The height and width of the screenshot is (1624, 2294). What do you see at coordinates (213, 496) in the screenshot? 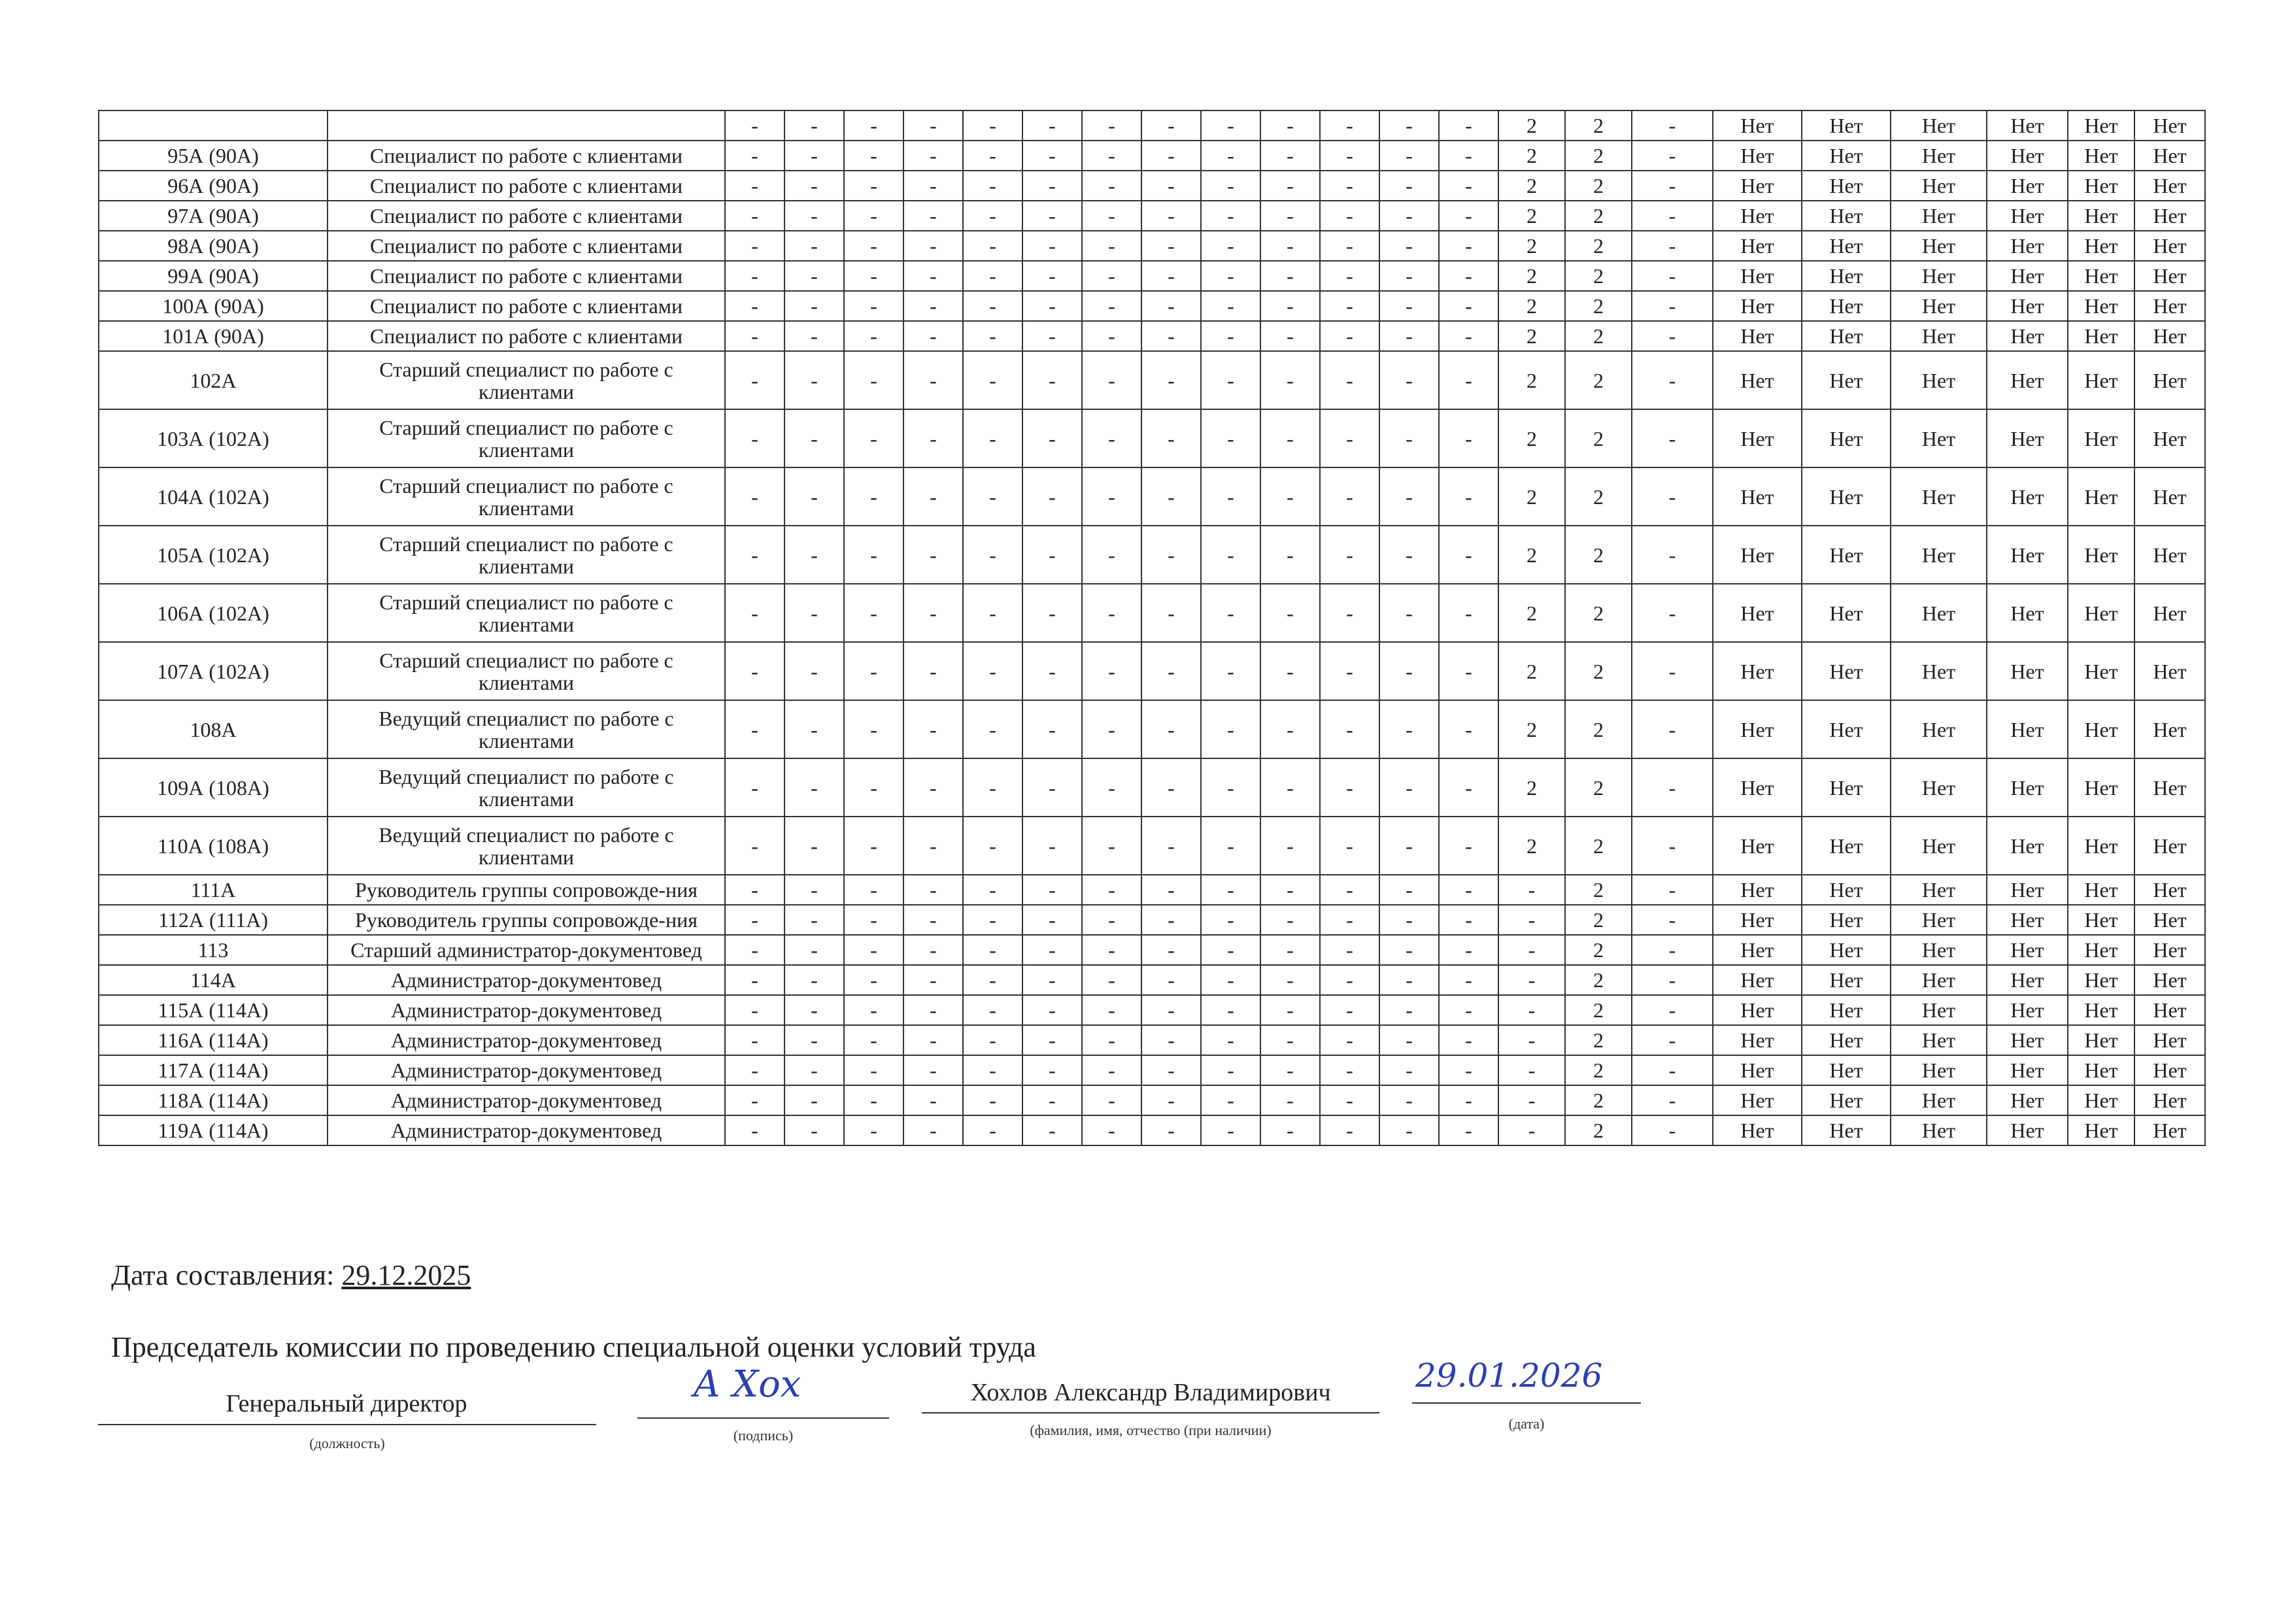
I see `workplace-id: 104А (102А)` at bounding box center [213, 496].